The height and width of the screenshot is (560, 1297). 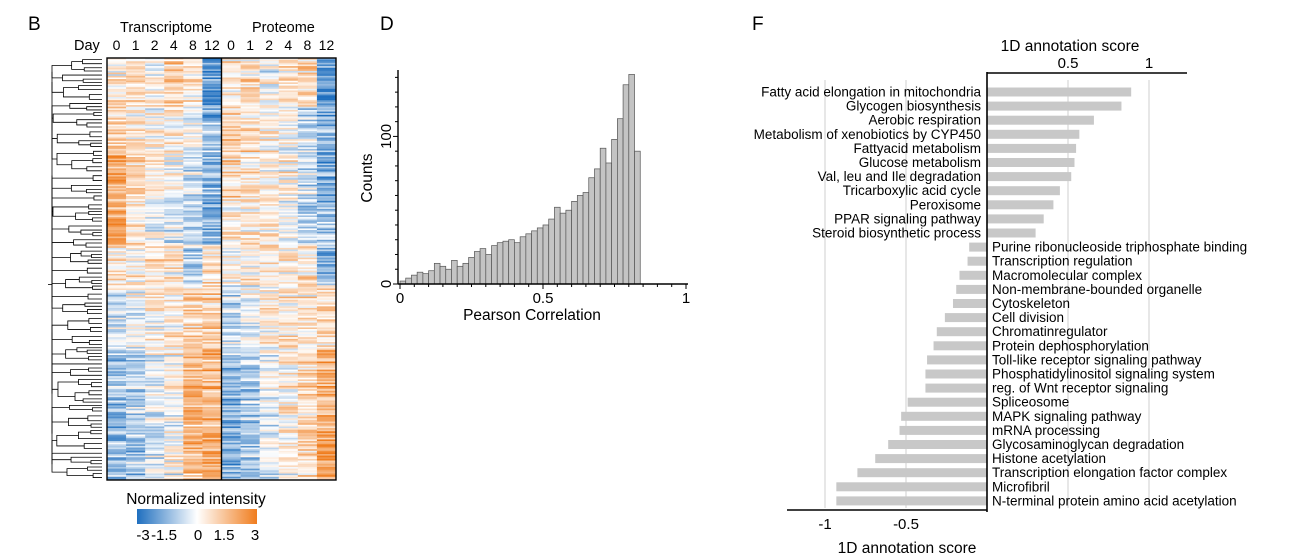 What do you see at coordinates (1046, 430) in the screenshot?
I see `annotation-category-label: mRNA processing` at bounding box center [1046, 430].